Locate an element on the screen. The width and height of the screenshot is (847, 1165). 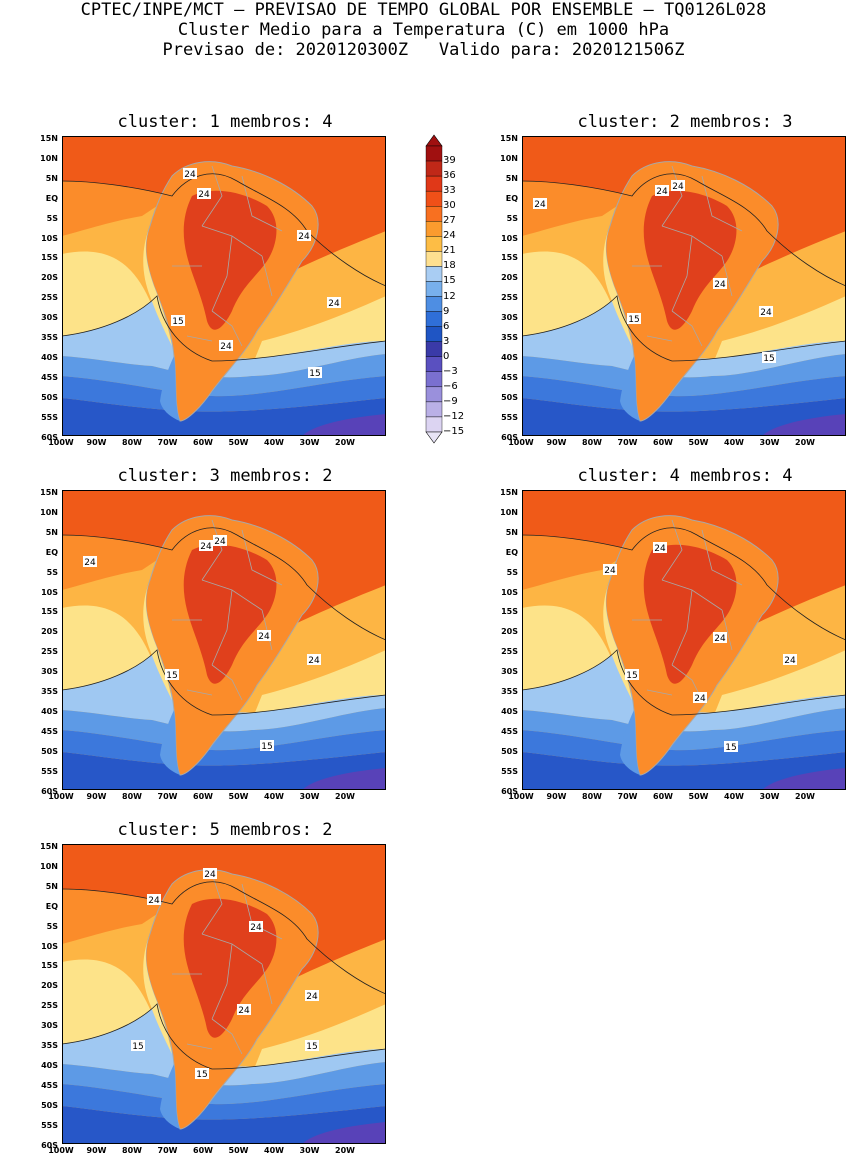
latitude-tick-label: EQ is located at coordinates (511, 552).